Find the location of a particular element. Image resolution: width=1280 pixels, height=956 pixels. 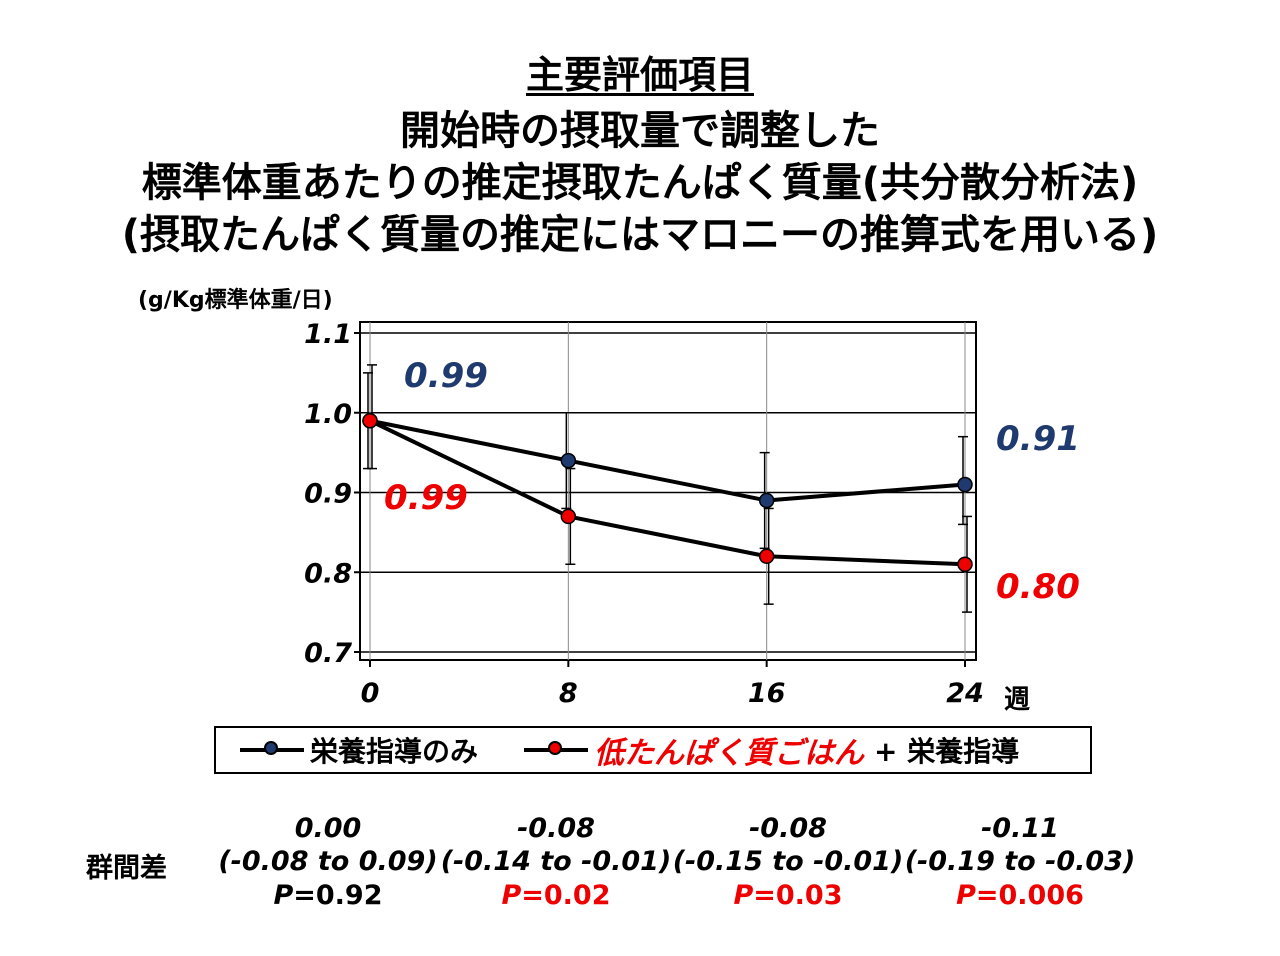

x-tick-label: 16 is located at coordinates (767, 693).